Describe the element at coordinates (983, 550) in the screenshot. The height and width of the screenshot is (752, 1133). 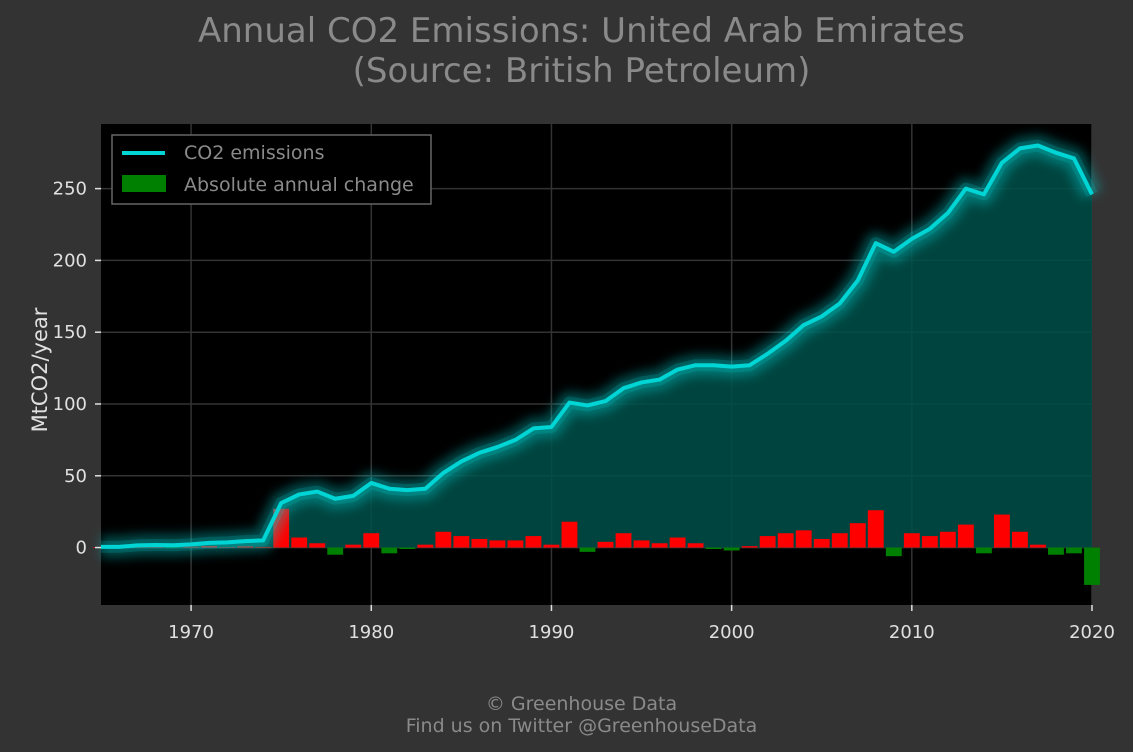
I see `change-bar-2014` at that location.